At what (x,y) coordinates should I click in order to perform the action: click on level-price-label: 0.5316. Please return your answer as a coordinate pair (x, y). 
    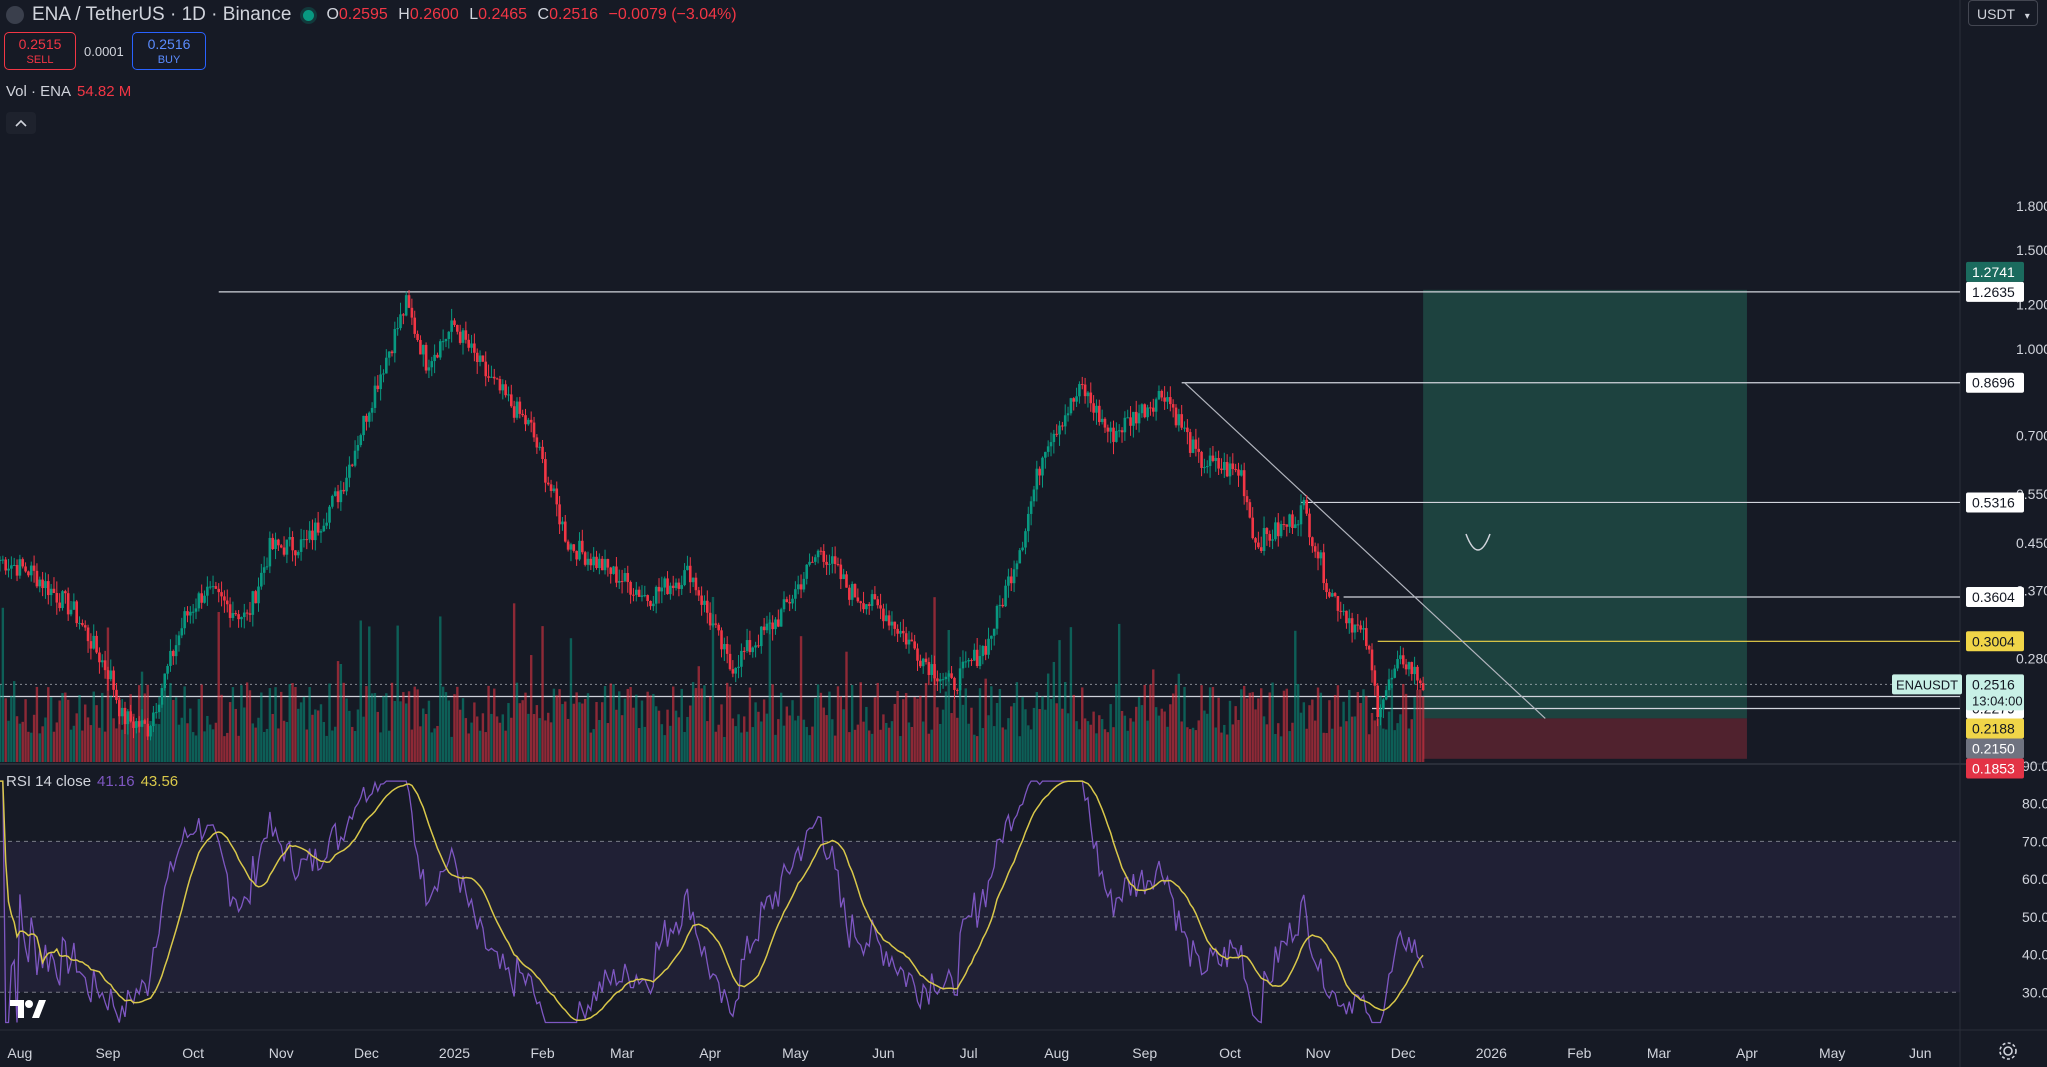
    Looking at the image, I should click on (1995, 502).